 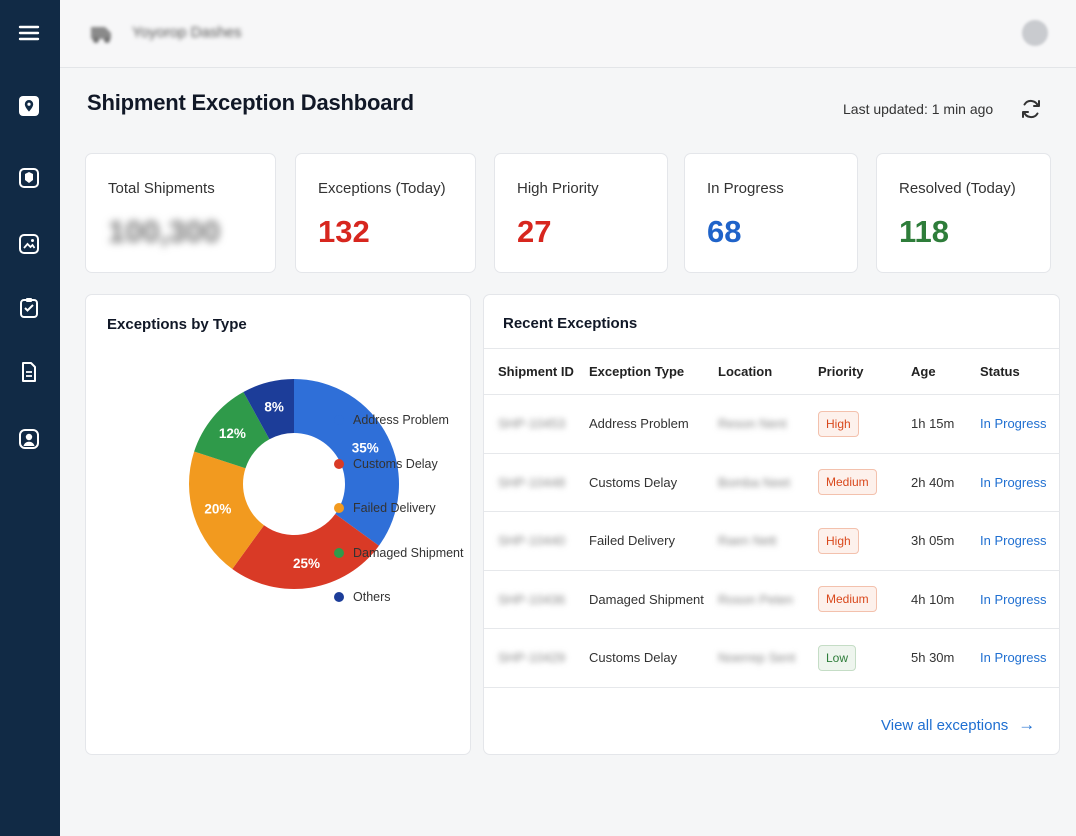 What do you see at coordinates (558, 188) in the screenshot?
I see `kpi-label: High Priority` at bounding box center [558, 188].